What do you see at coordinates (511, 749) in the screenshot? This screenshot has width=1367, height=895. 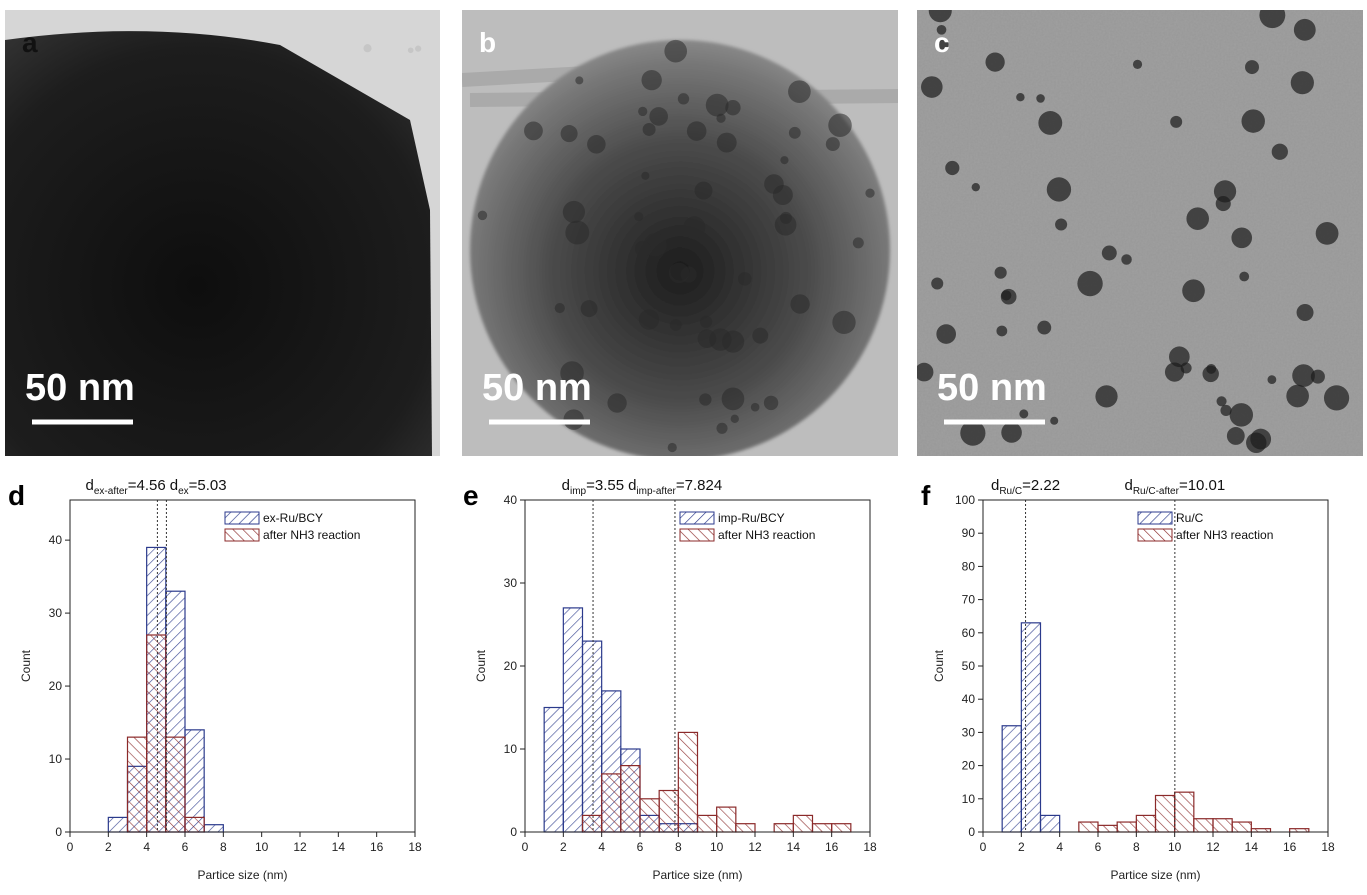 I see `y-tick-label: 10` at bounding box center [511, 749].